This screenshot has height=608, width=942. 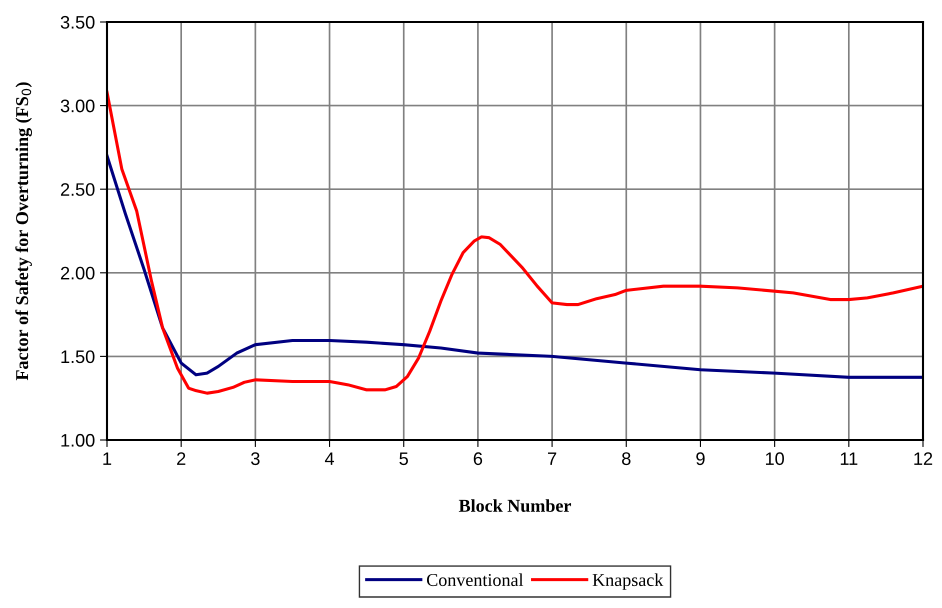 I want to click on x-tick-label: 9, so click(x=700, y=459).